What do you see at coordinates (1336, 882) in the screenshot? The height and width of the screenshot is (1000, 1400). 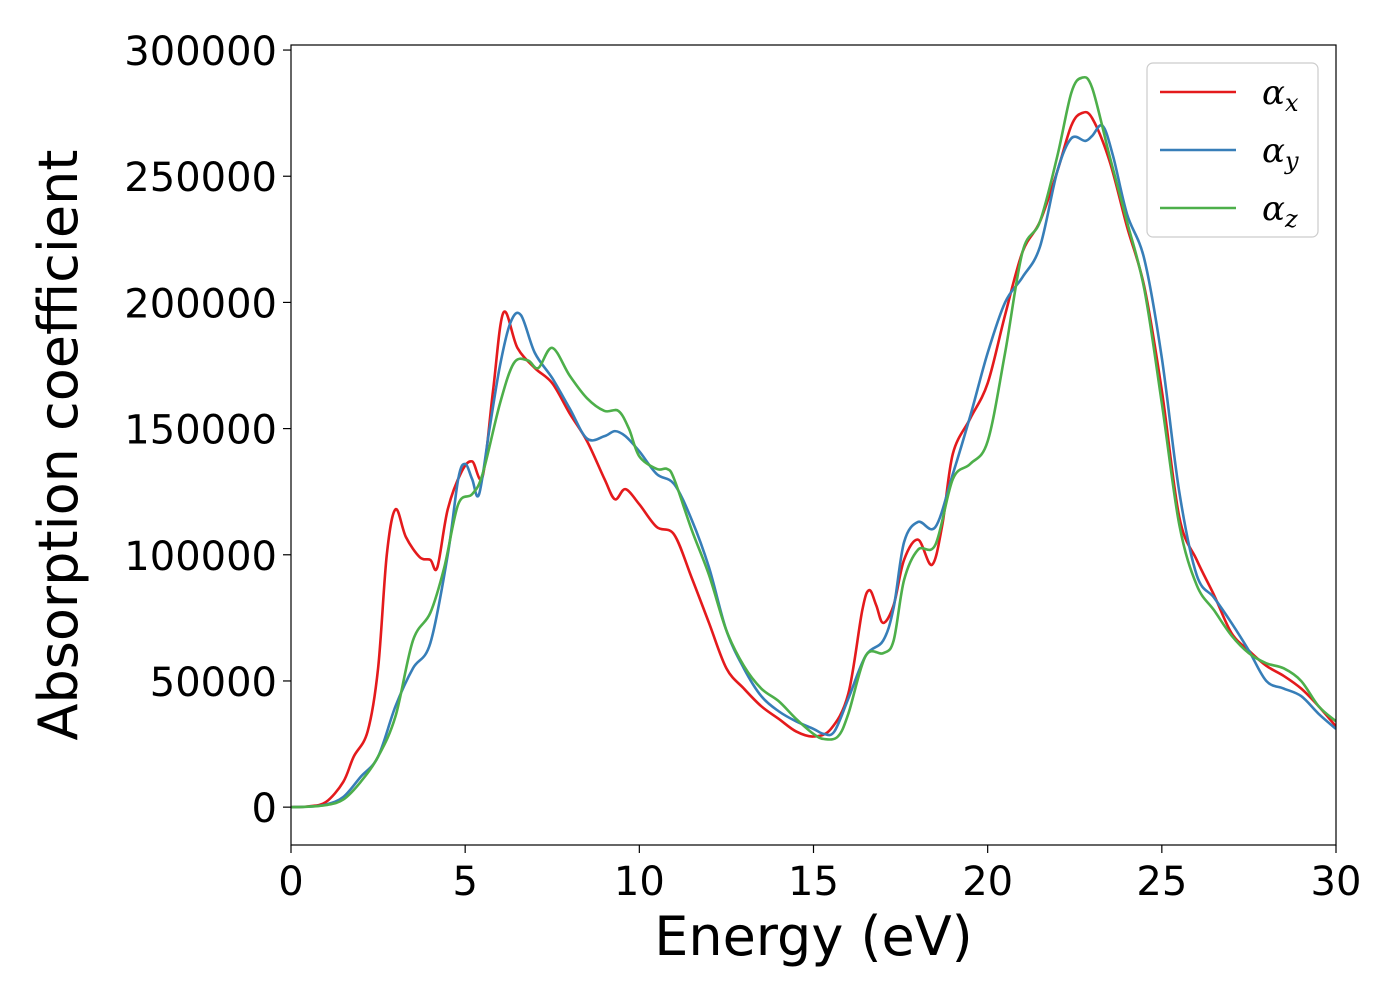 I see `x-tick-label: 30` at bounding box center [1336, 882].